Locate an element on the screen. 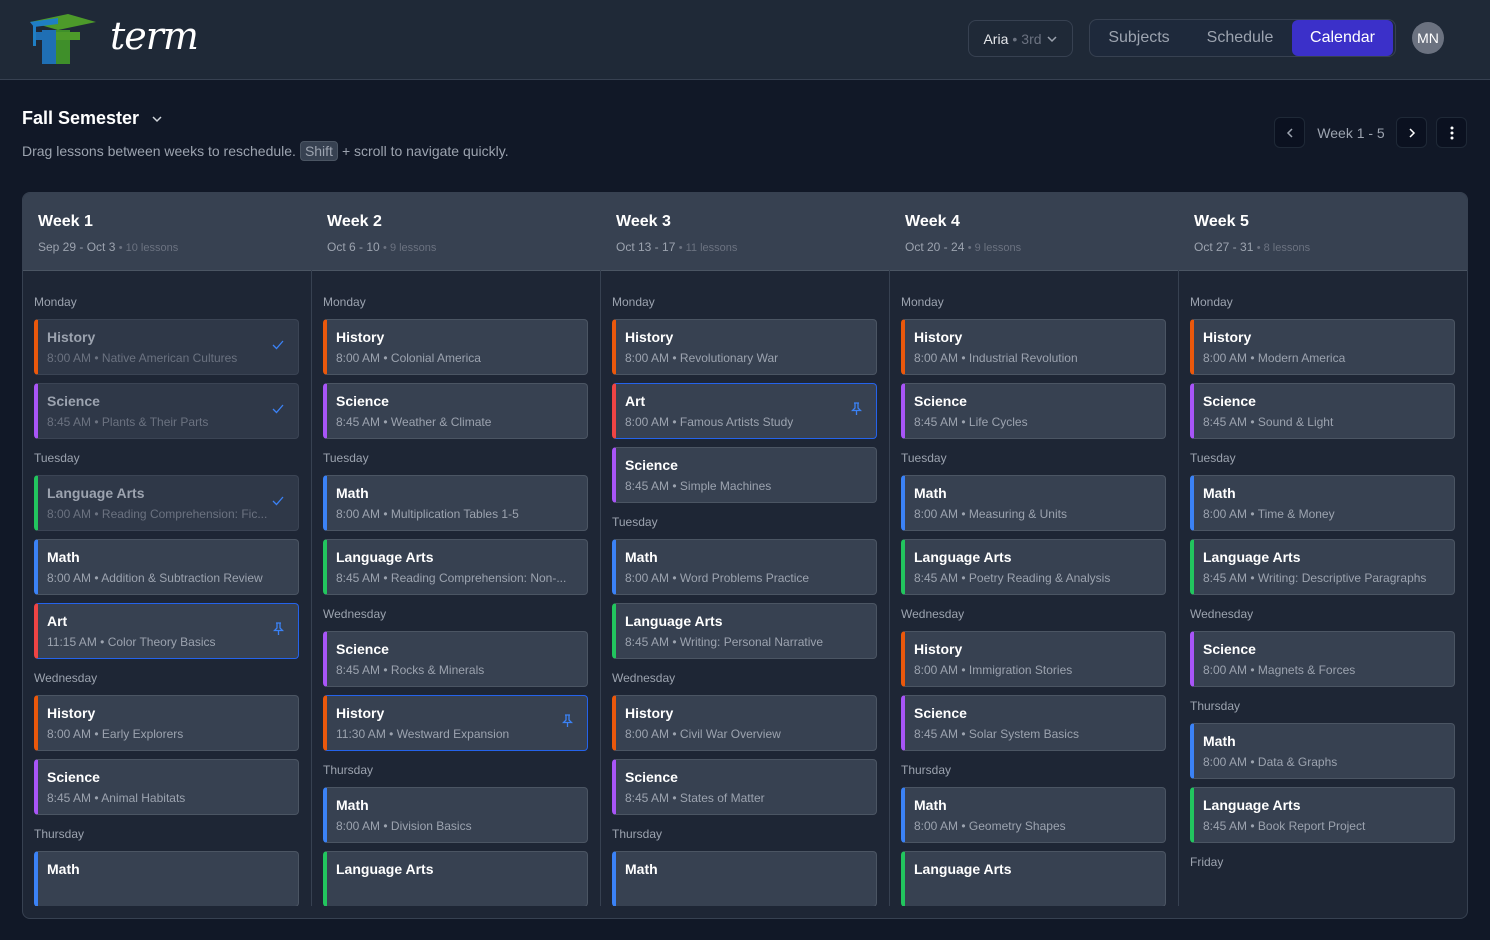 The width and height of the screenshot is (1490, 940). lesson-card: Science 8:45 AM • Sound & Light is located at coordinates (1322, 411).